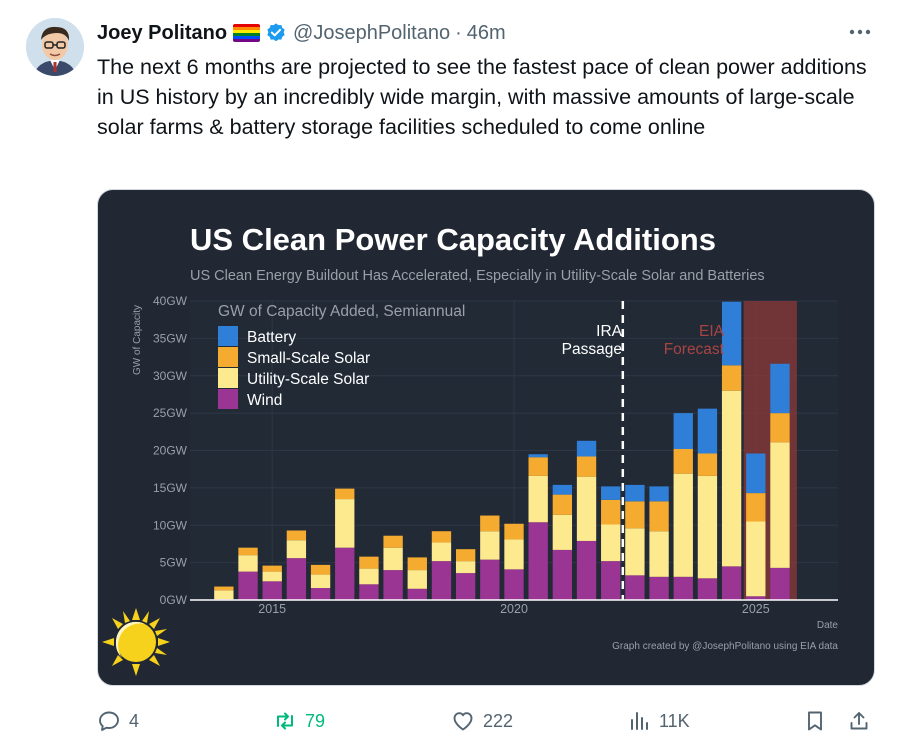  Describe the element at coordinates (170, 488) in the screenshot. I see `y-tick-label: 15GW` at that location.